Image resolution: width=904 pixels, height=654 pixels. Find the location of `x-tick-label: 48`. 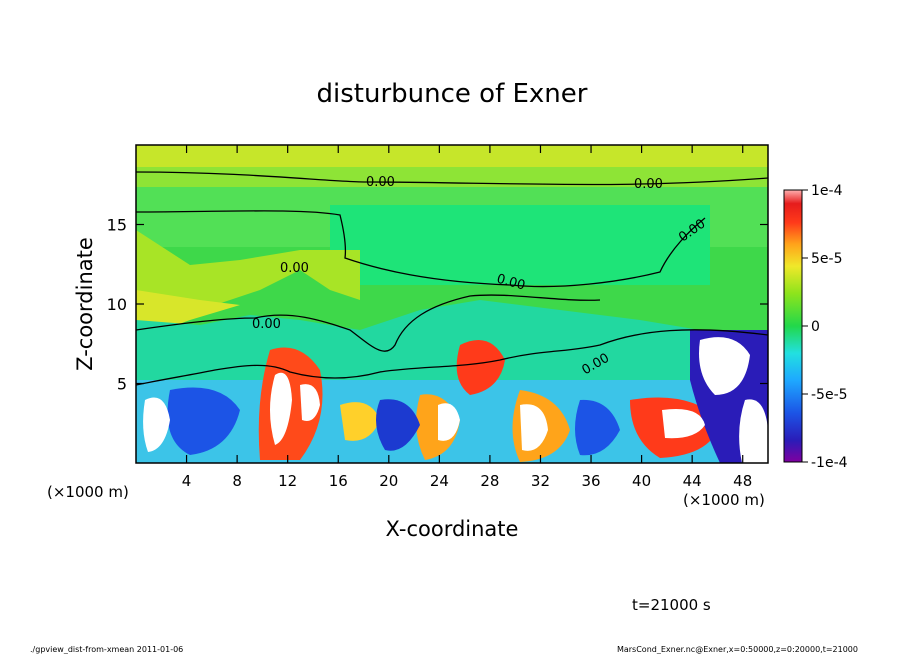

x-tick-label: 48 is located at coordinates (742, 481).